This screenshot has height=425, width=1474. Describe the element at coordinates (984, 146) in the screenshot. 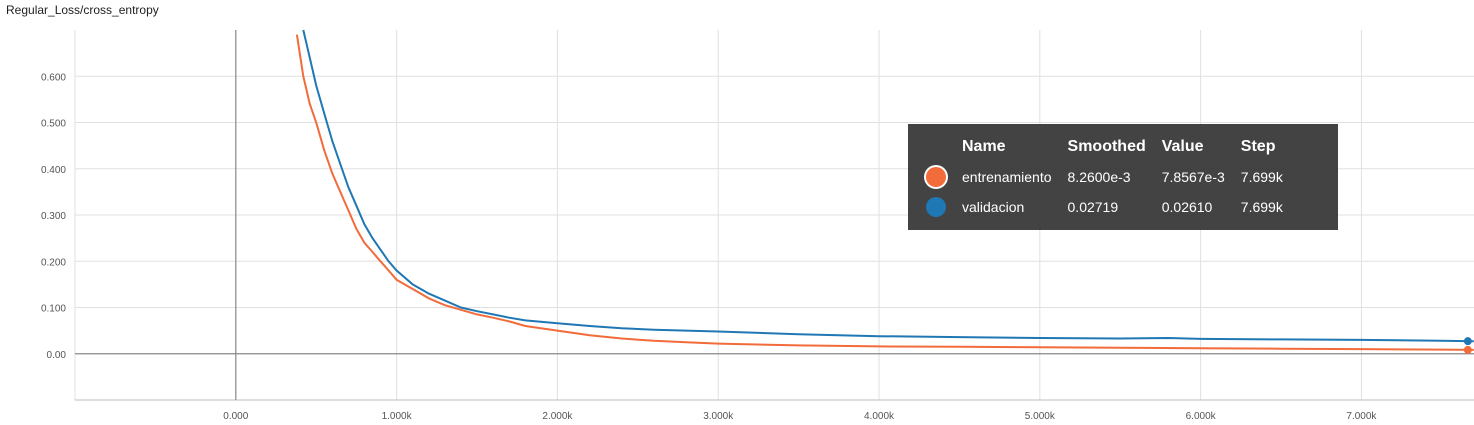

I see `tooltip-header-name: Name` at that location.